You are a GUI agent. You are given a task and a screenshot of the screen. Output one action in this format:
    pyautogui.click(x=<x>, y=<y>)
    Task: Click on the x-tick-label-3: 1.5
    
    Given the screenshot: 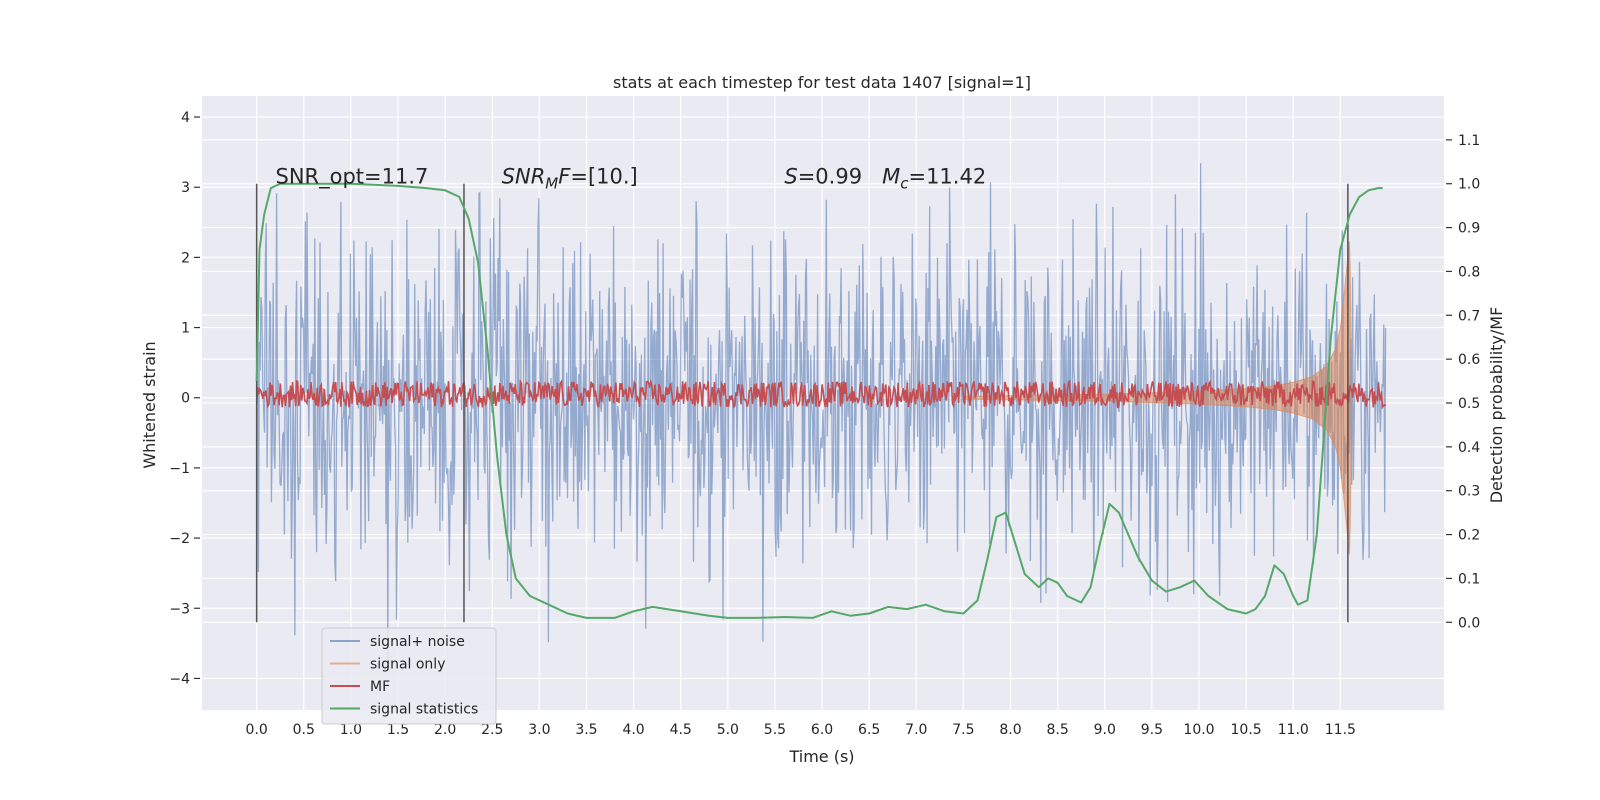 What is the action you would take?
    pyautogui.click(x=398, y=730)
    